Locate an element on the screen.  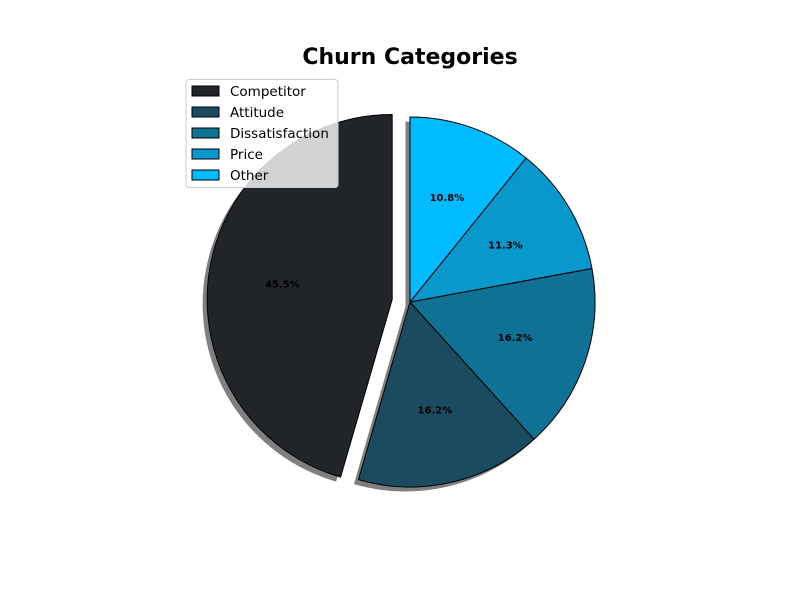
slice-label-dissatisfaction: 16.2% is located at coordinates (515, 338).